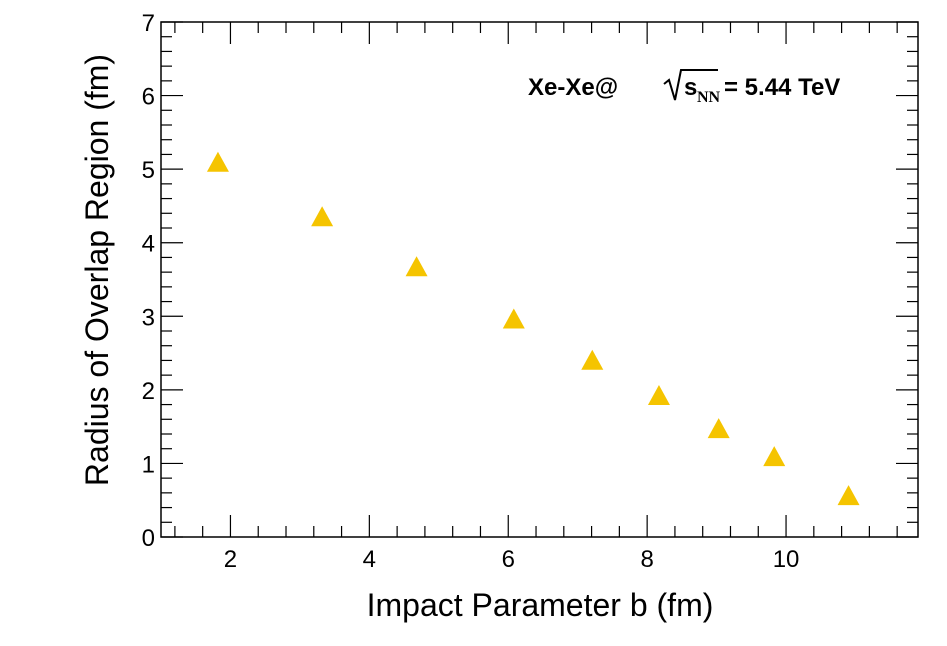  What do you see at coordinates (97, 270) in the screenshot?
I see `y-axis-title: Radius of Overlap Region (fm)` at bounding box center [97, 270].